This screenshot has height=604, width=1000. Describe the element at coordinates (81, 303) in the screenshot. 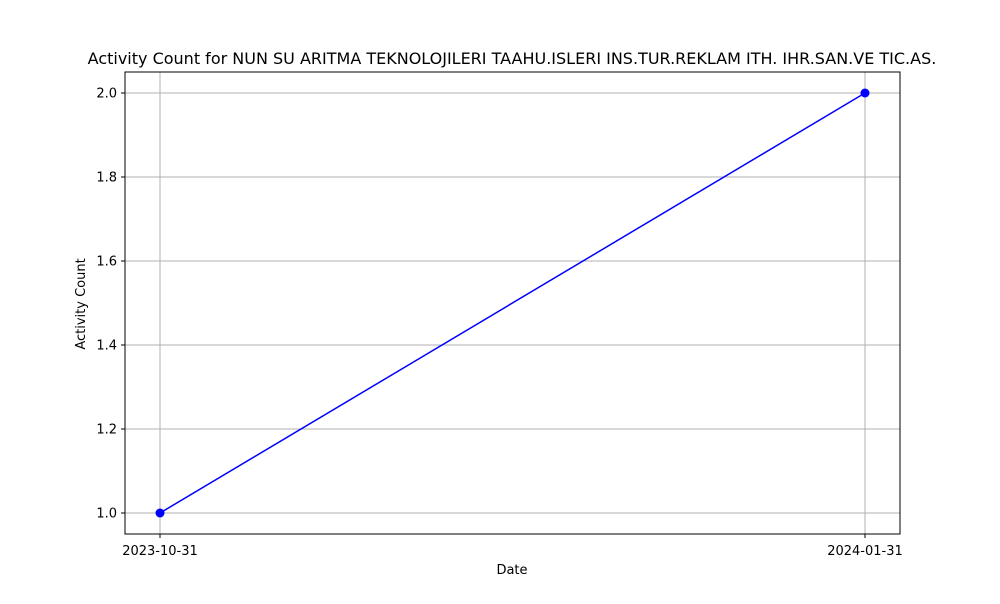

I see `y-axis-label: Activity Count` at that location.